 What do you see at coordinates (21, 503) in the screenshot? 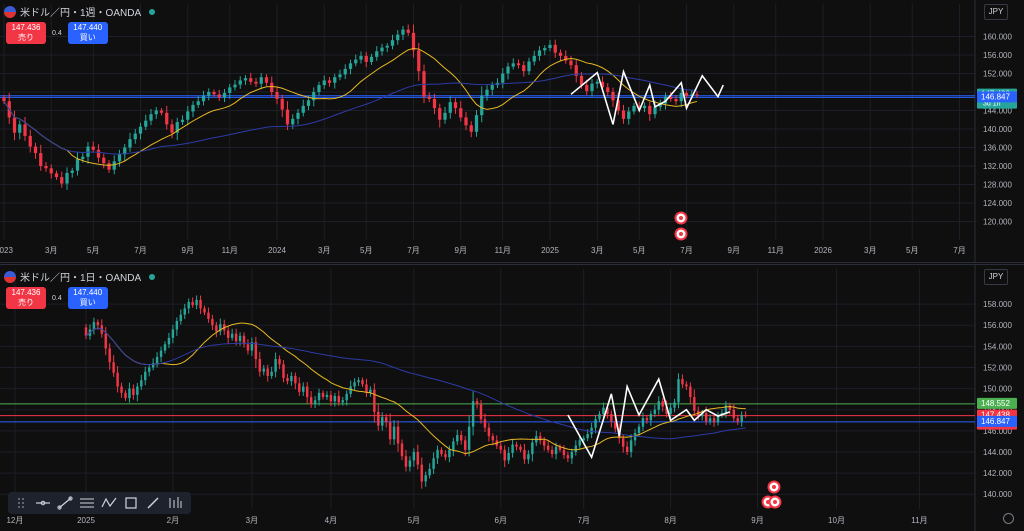
I see `drag-handle-icon` at bounding box center [21, 503].